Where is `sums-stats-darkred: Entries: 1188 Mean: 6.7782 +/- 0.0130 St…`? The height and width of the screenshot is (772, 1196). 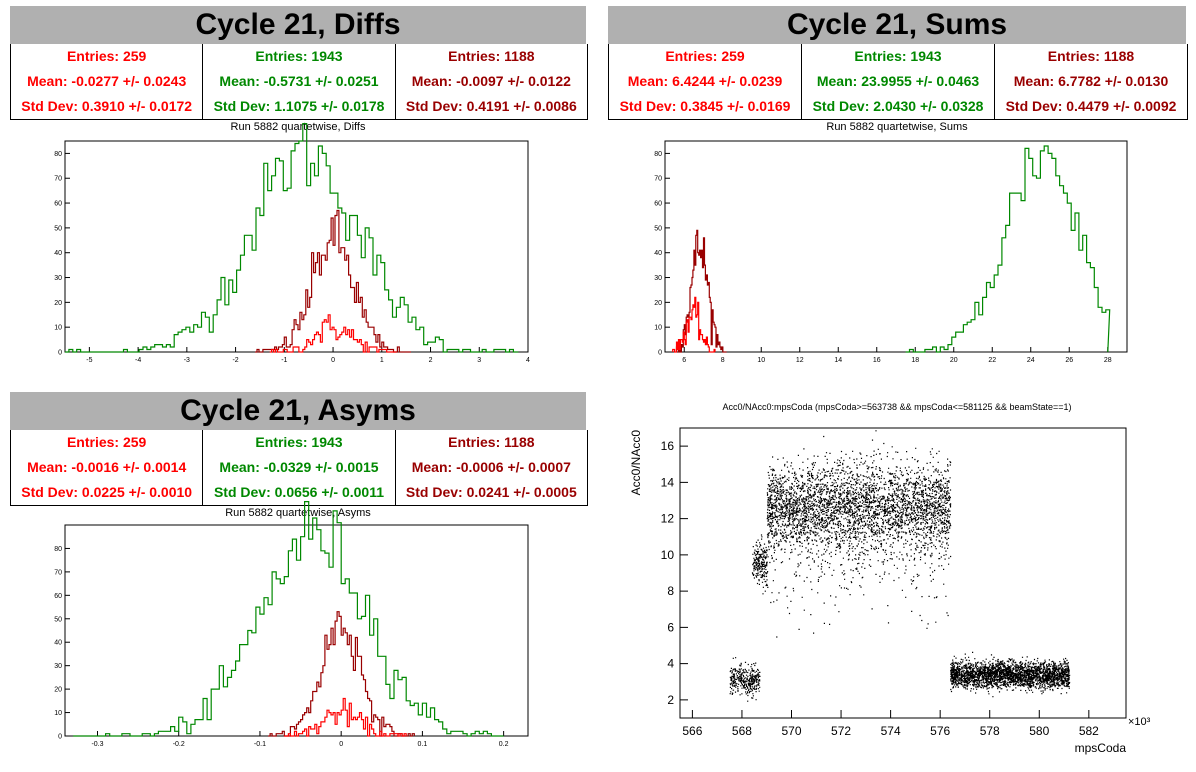 sums-stats-darkred: Entries: 1188 Mean: 6.7782 +/- 0.0130 St… is located at coordinates (1091, 81).